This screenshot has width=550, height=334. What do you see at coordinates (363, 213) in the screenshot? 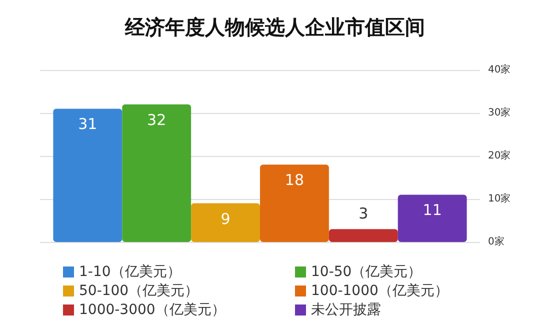
I see `data-label: 3` at bounding box center [363, 213].